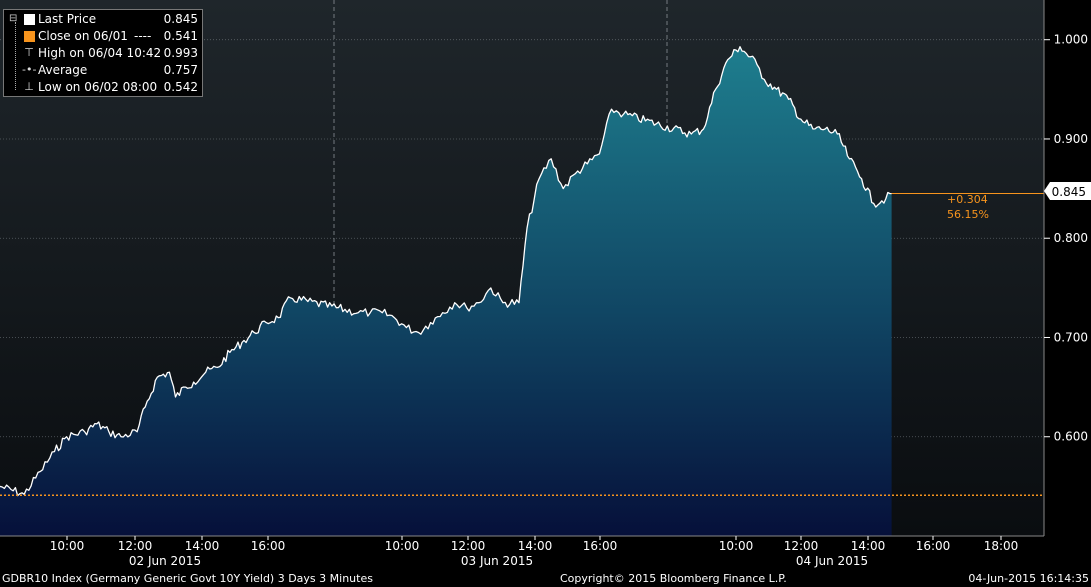 This screenshot has height=587, width=1091. I want to click on y-axis-ticks: 0.600 0.700 0.800 0.900 1.000, so click(1066, 238).